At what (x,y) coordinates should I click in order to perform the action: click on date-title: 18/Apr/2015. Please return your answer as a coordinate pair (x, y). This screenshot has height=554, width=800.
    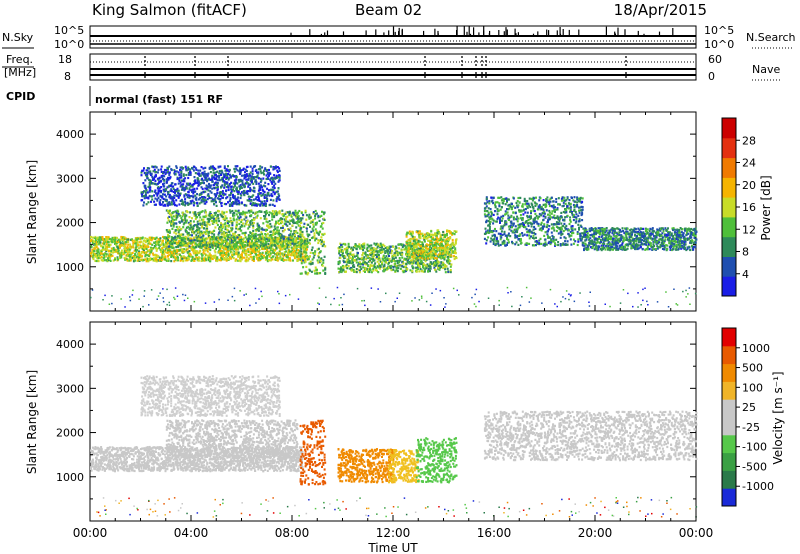
    Looking at the image, I should click on (660, 10).